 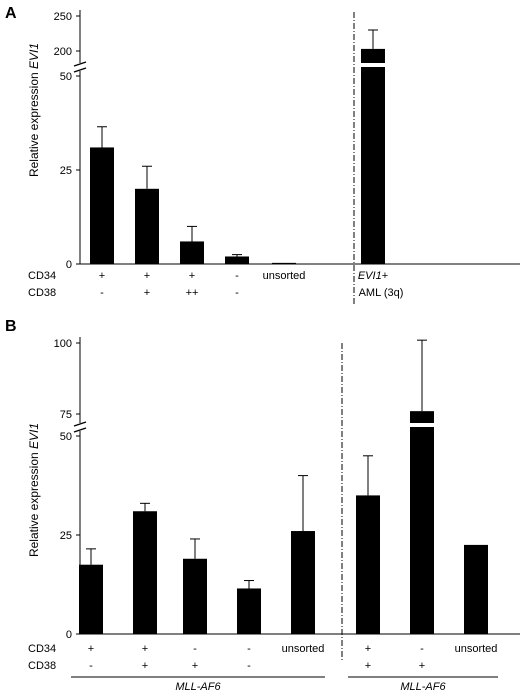 What do you see at coordinates (381, 293) in the screenshot?
I see `category-label-aml: AML (3q)` at bounding box center [381, 293].